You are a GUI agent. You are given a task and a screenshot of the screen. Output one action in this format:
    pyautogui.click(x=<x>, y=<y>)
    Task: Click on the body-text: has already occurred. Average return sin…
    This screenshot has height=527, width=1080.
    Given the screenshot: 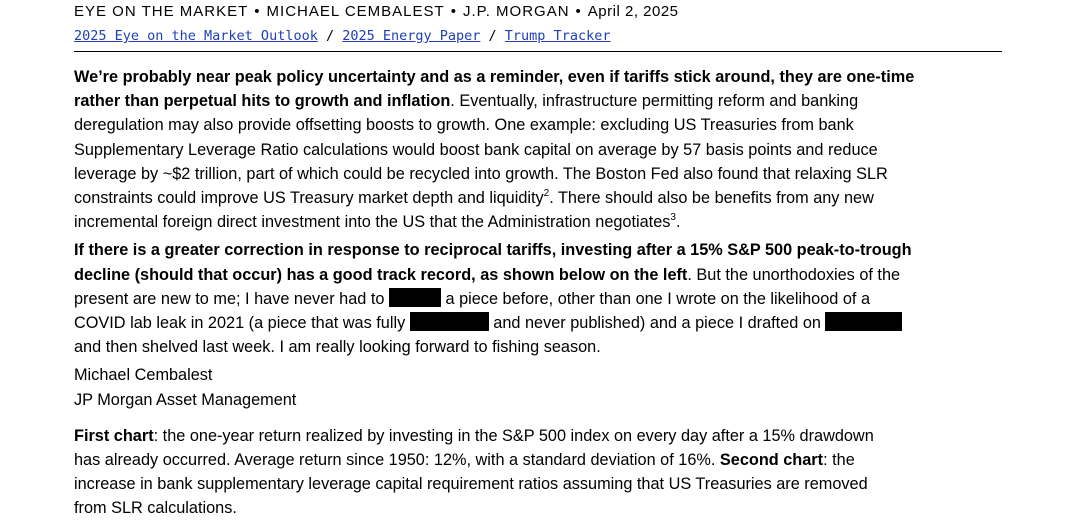 What is the action you would take?
    pyautogui.click(x=397, y=460)
    